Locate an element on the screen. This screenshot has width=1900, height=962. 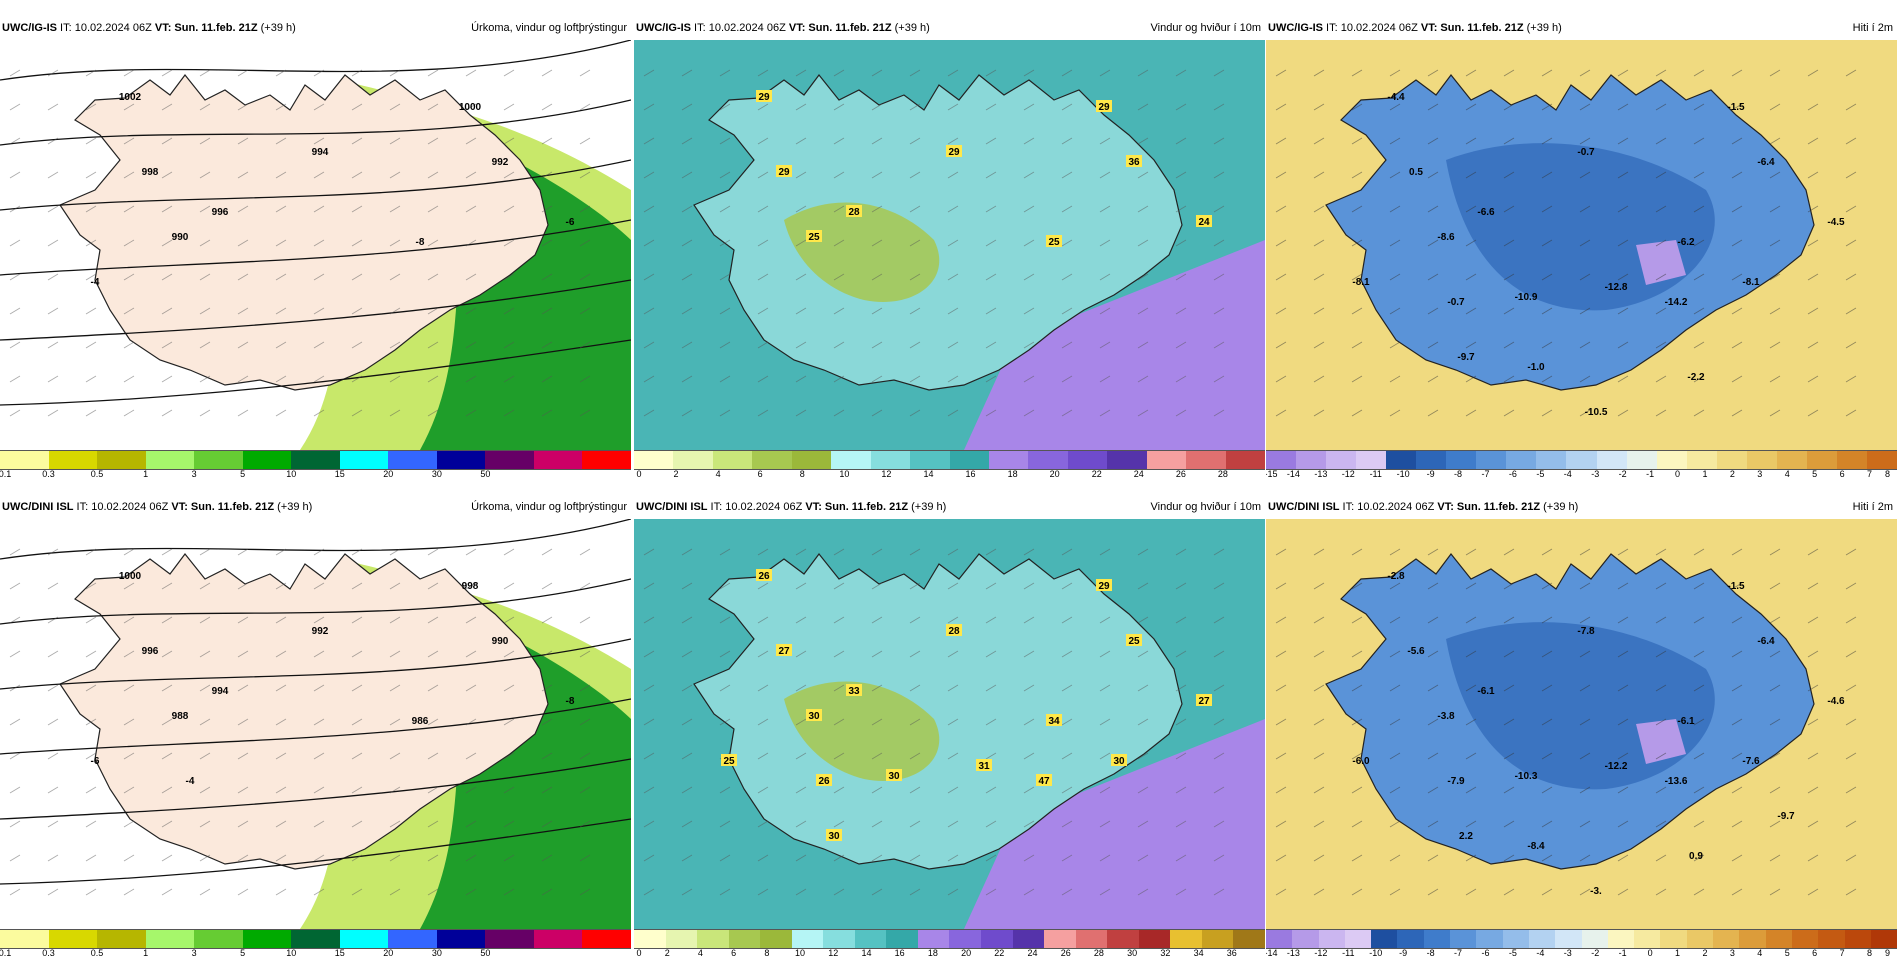
color-scale-tick-label: 8 is located at coordinates (802, 474).